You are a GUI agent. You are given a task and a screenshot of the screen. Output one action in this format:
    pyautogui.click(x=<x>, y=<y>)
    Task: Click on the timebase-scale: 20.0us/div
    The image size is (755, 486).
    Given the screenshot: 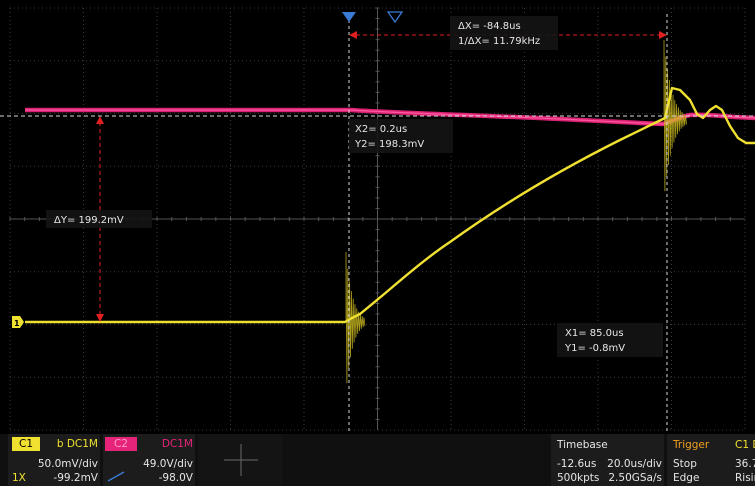 What is the action you would take?
    pyautogui.click(x=634, y=464)
    